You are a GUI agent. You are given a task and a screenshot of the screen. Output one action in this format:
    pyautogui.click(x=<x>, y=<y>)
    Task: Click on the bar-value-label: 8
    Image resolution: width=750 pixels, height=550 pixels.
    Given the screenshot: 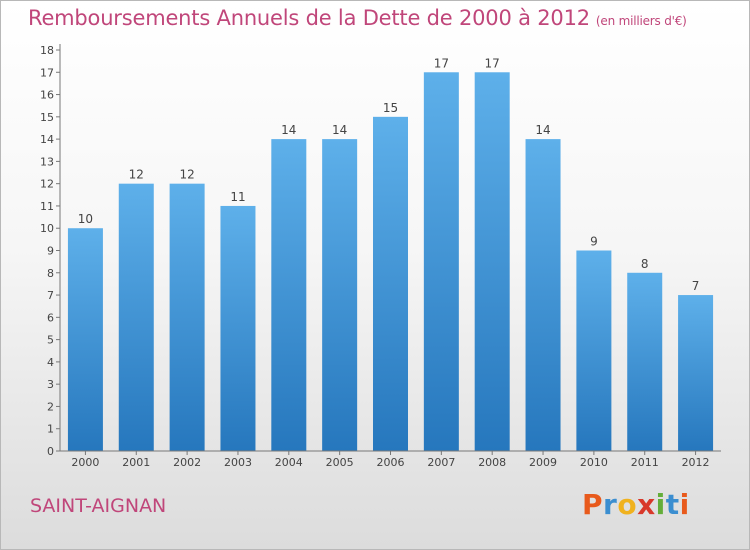 What is the action you would take?
    pyautogui.click(x=645, y=264)
    